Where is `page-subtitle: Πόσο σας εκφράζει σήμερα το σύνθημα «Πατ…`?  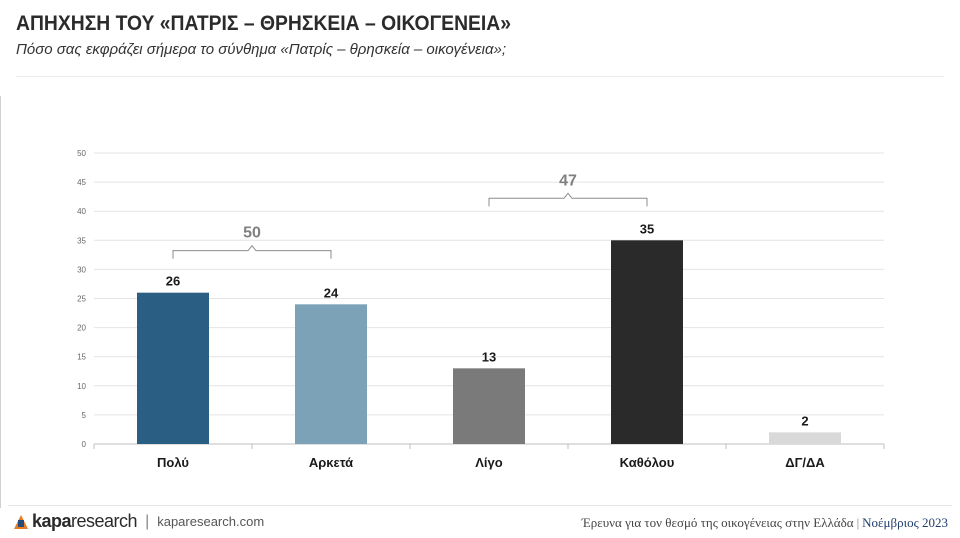
page-subtitle: Πόσο σας εκφράζει σήμερα το σύνθημα «Πατ… is located at coordinates (261, 49).